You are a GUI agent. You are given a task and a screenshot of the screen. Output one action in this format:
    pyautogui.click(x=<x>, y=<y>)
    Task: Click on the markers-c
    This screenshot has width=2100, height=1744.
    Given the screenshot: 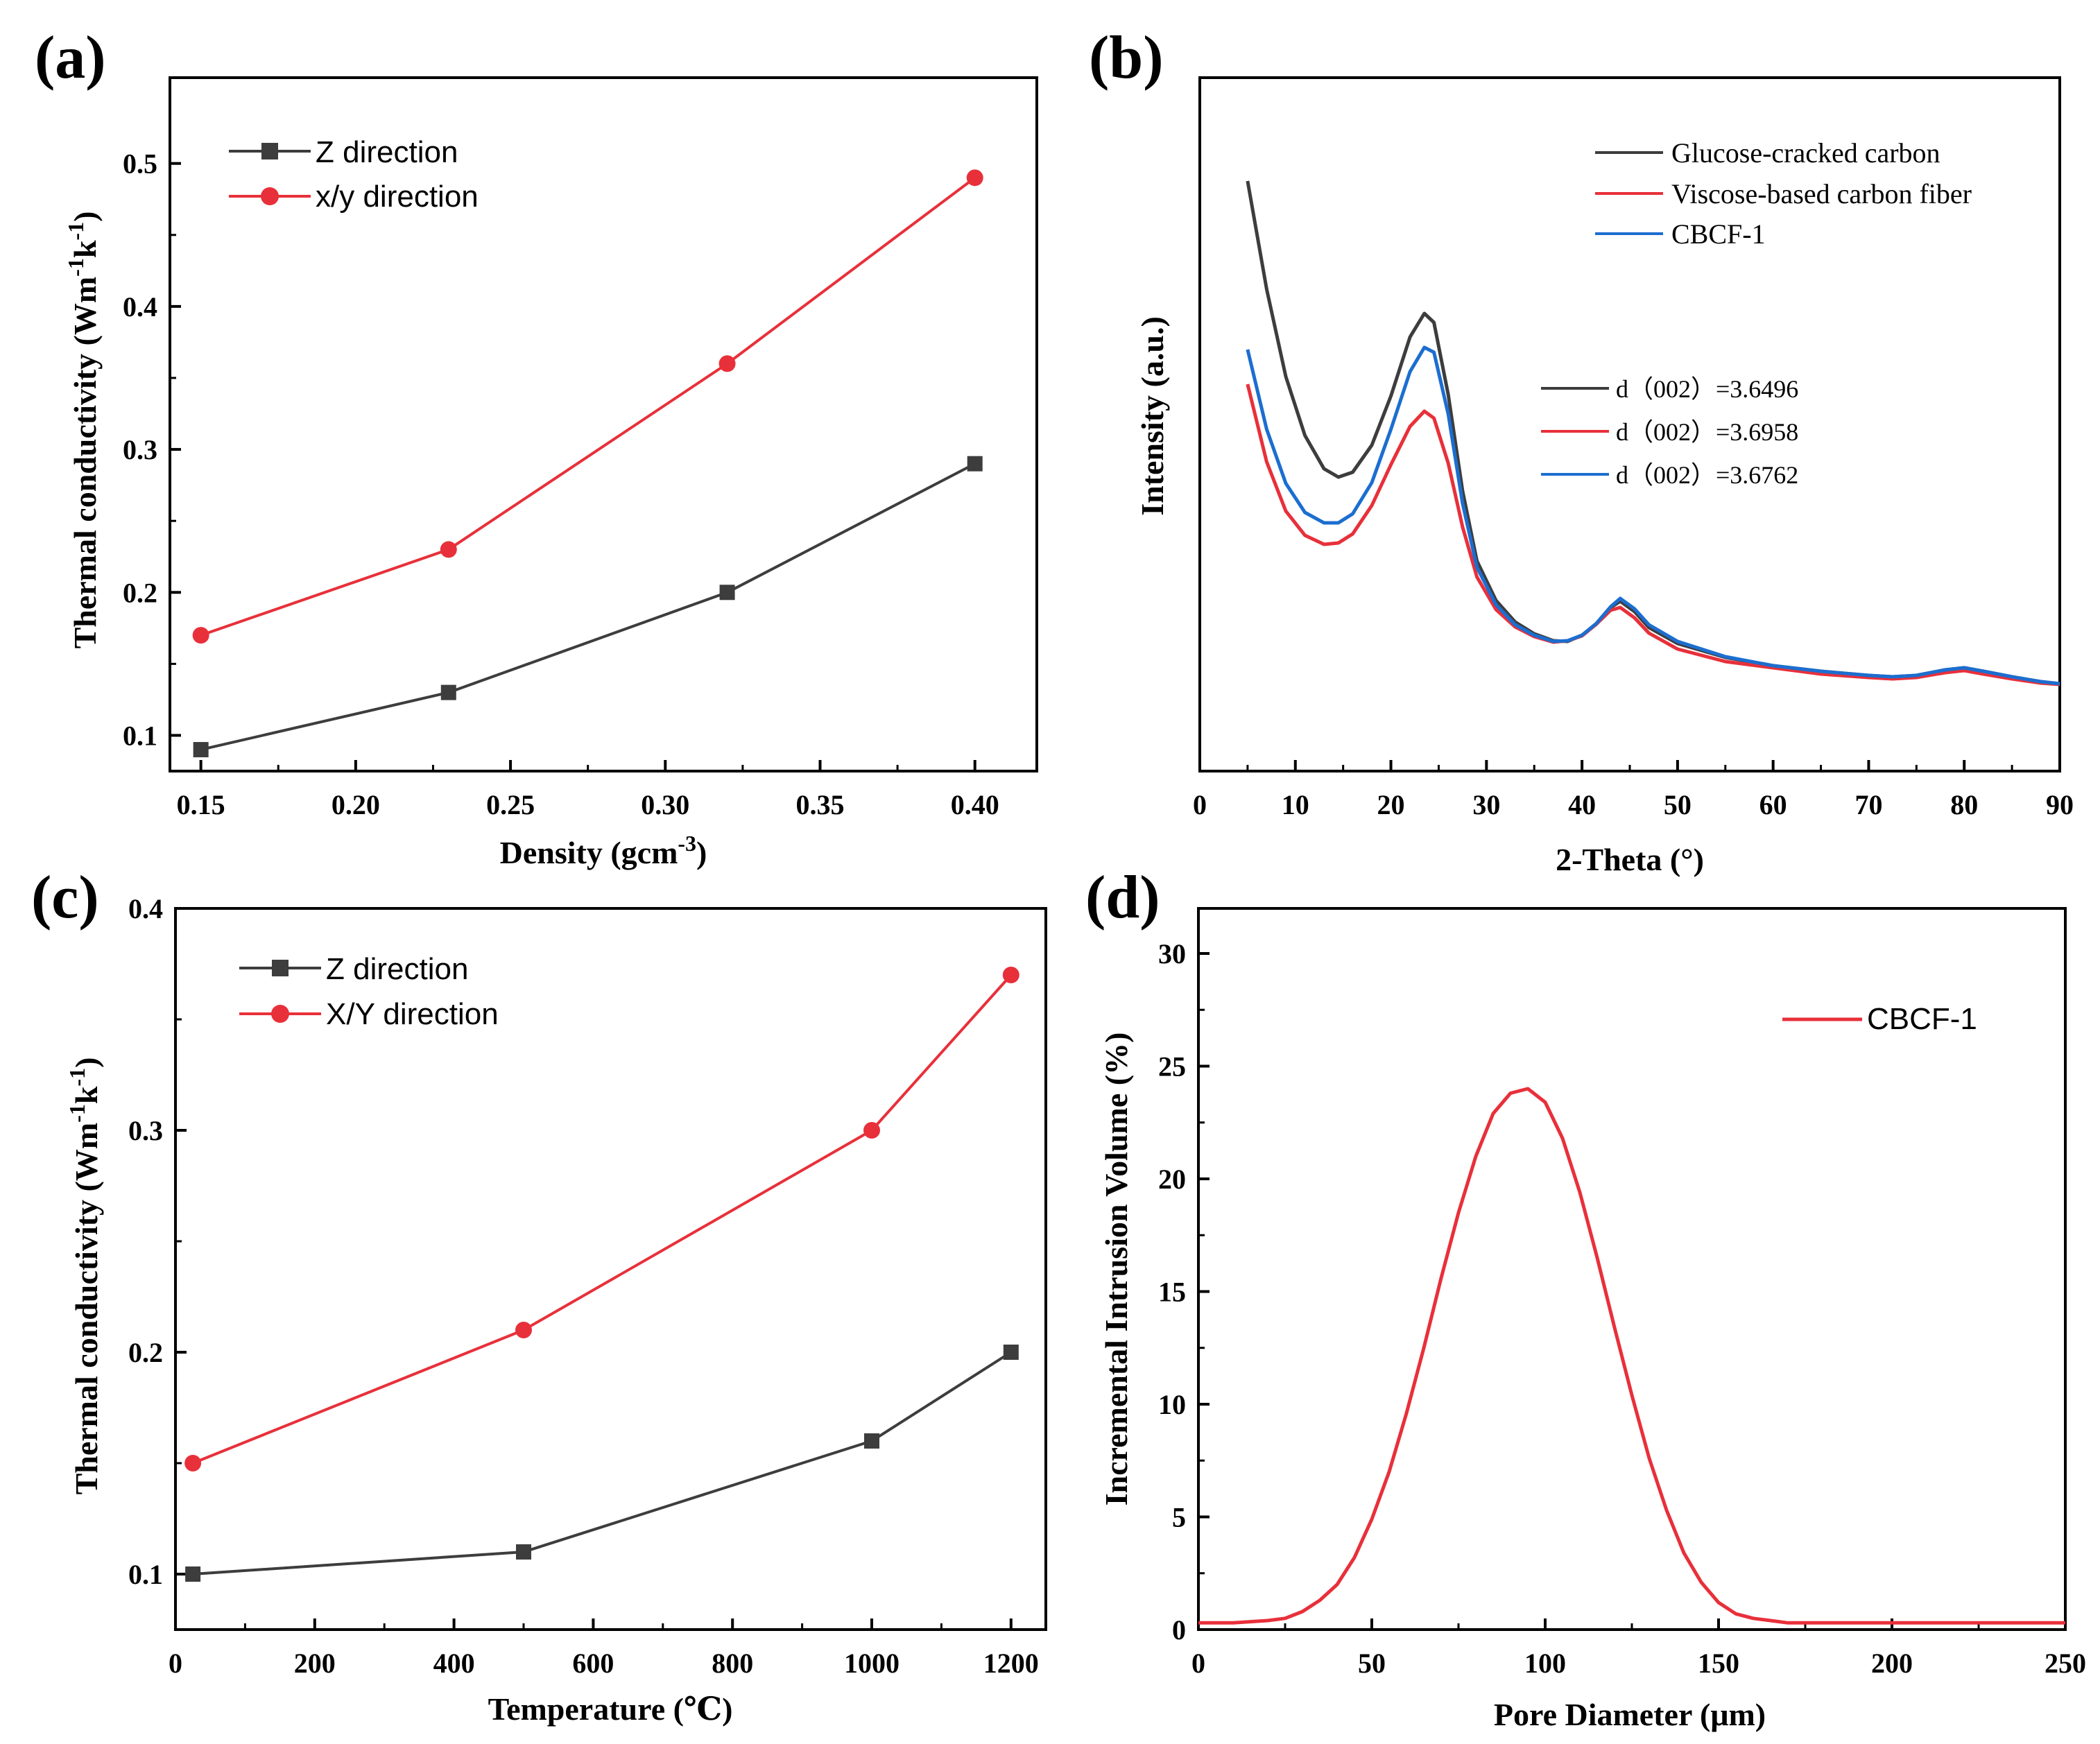 What is the action you would take?
    pyautogui.click(x=601, y=1274)
    